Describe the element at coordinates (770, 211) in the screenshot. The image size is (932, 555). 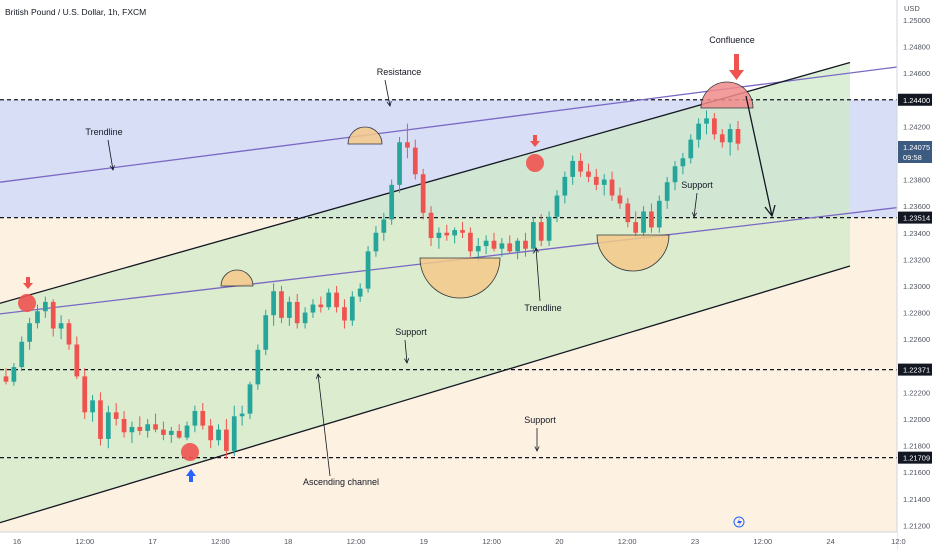
I see `projection-arrow` at that location.